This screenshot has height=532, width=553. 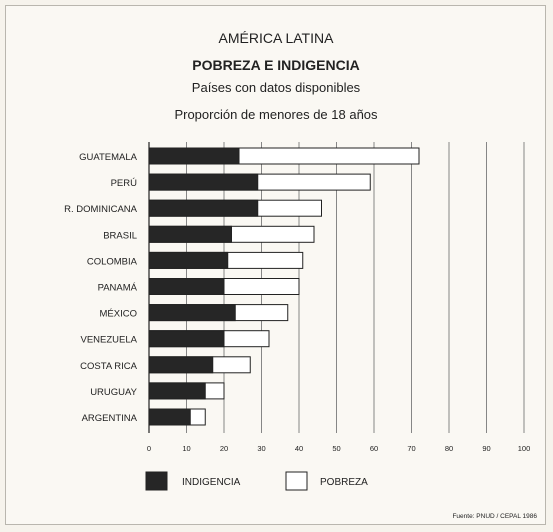 What do you see at coordinates (120, 235) in the screenshot?
I see `category-label: BRASIL` at bounding box center [120, 235].